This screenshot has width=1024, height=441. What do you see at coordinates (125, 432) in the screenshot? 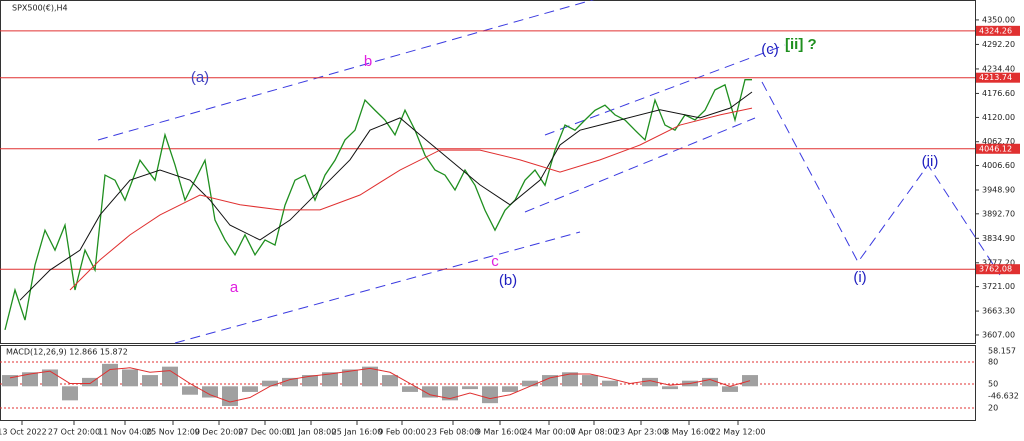
I see `x-tick-label: 11 Nov 04:00` at bounding box center [125, 432].